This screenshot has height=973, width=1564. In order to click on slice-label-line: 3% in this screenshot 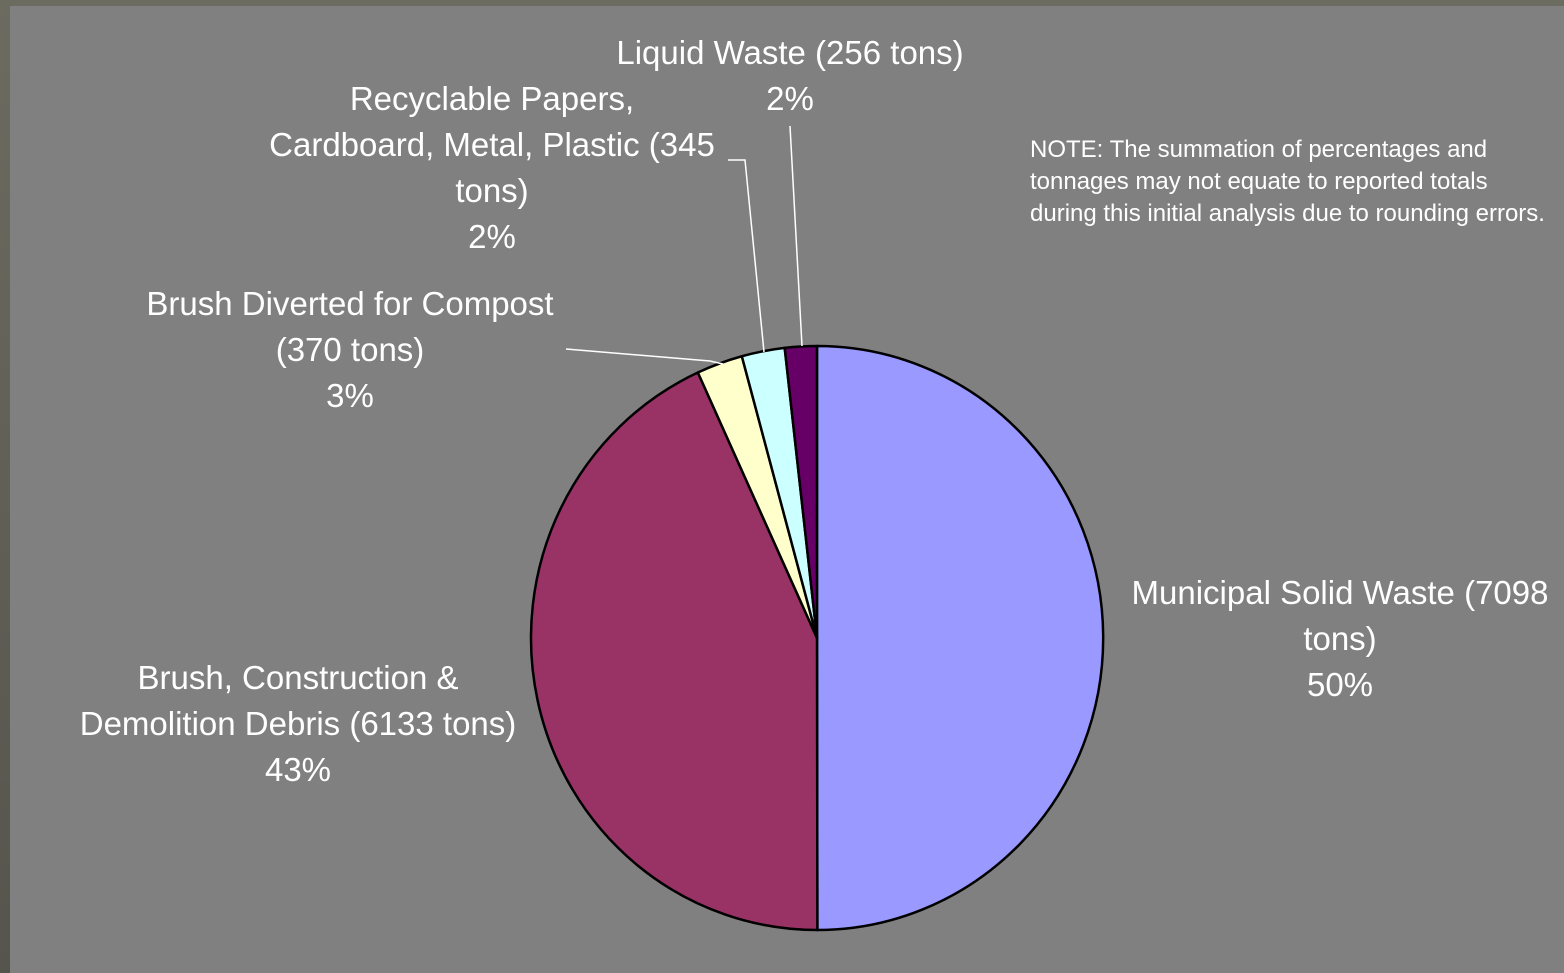, I will do `click(350, 395)`.